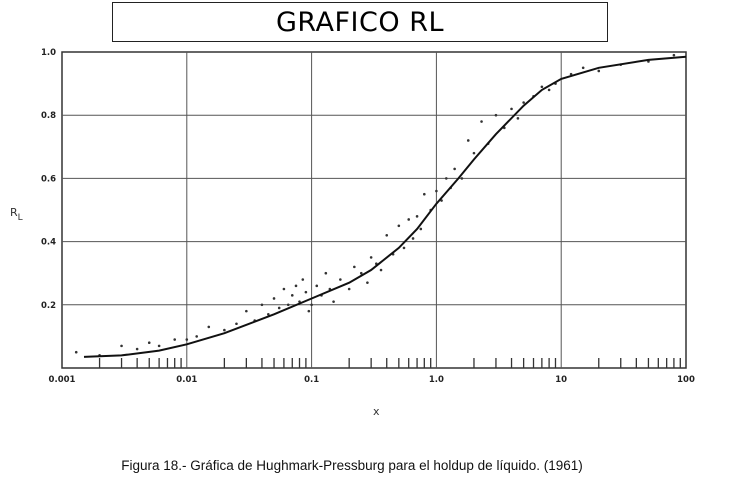  I want to click on x-tick-label: 100, so click(686, 380).